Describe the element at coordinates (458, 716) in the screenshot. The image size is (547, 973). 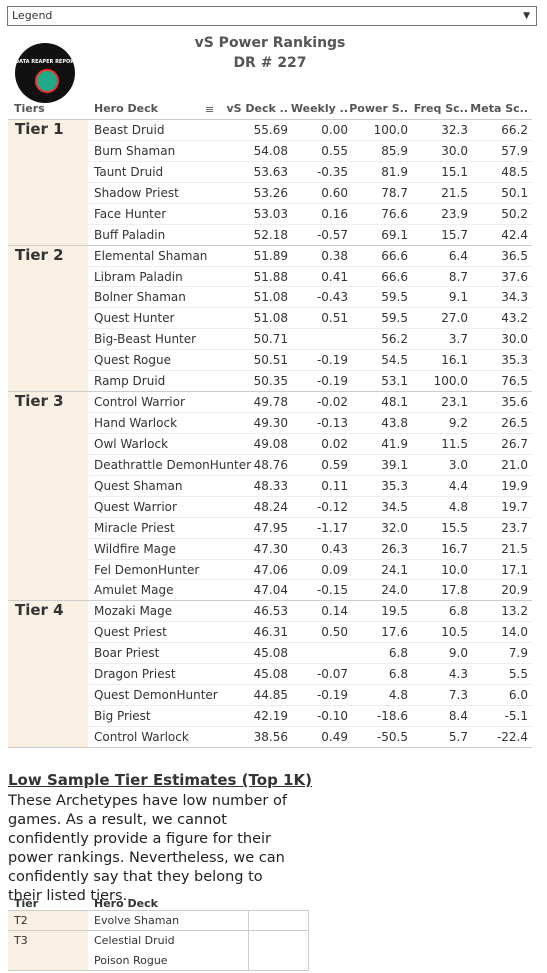
I see `cell-value: 8.4` at that location.